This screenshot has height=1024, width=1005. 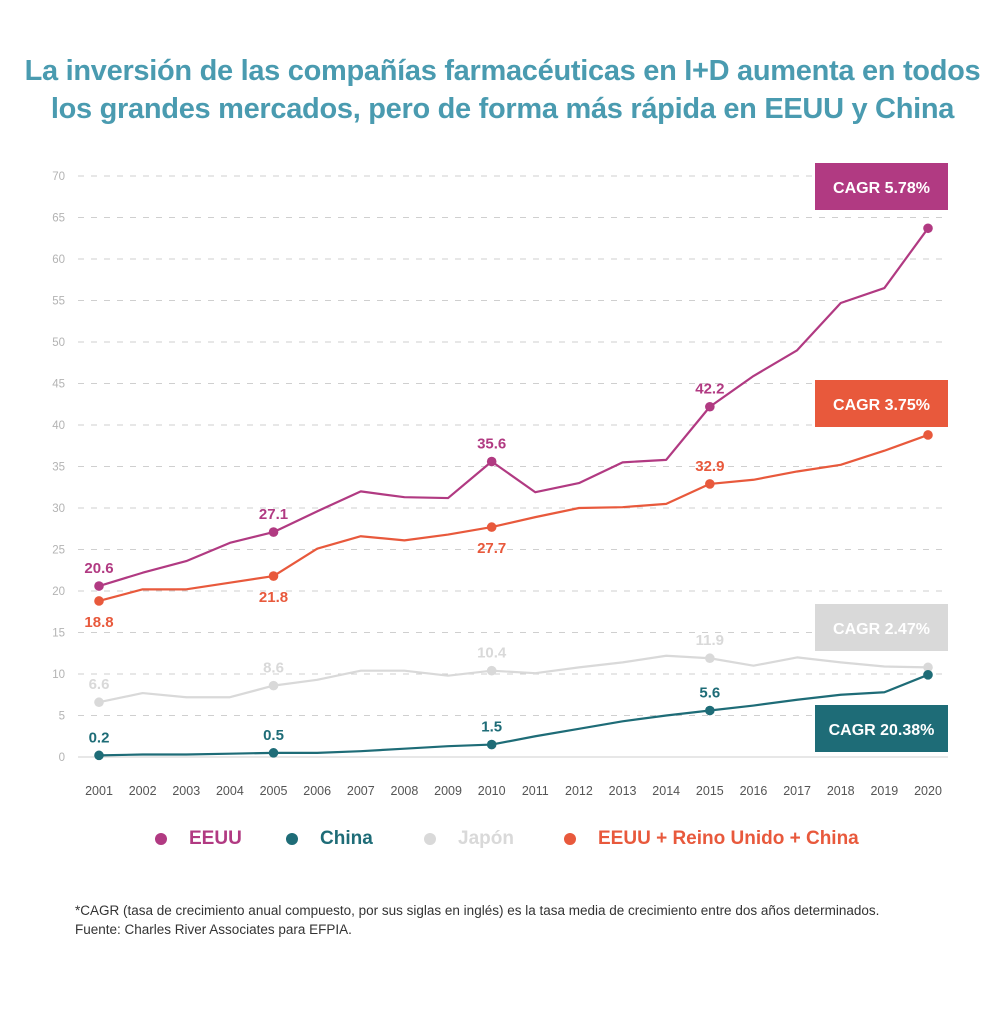 I want to click on legend-item-china: China, so click(x=329, y=839).